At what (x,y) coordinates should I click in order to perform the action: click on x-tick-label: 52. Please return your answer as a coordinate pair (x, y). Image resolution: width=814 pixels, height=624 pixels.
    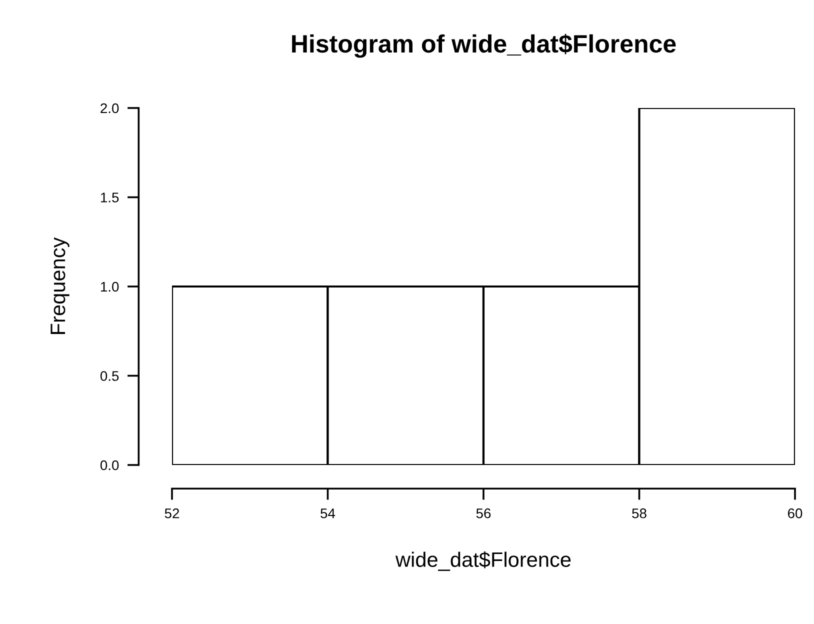
    Looking at the image, I should click on (172, 513).